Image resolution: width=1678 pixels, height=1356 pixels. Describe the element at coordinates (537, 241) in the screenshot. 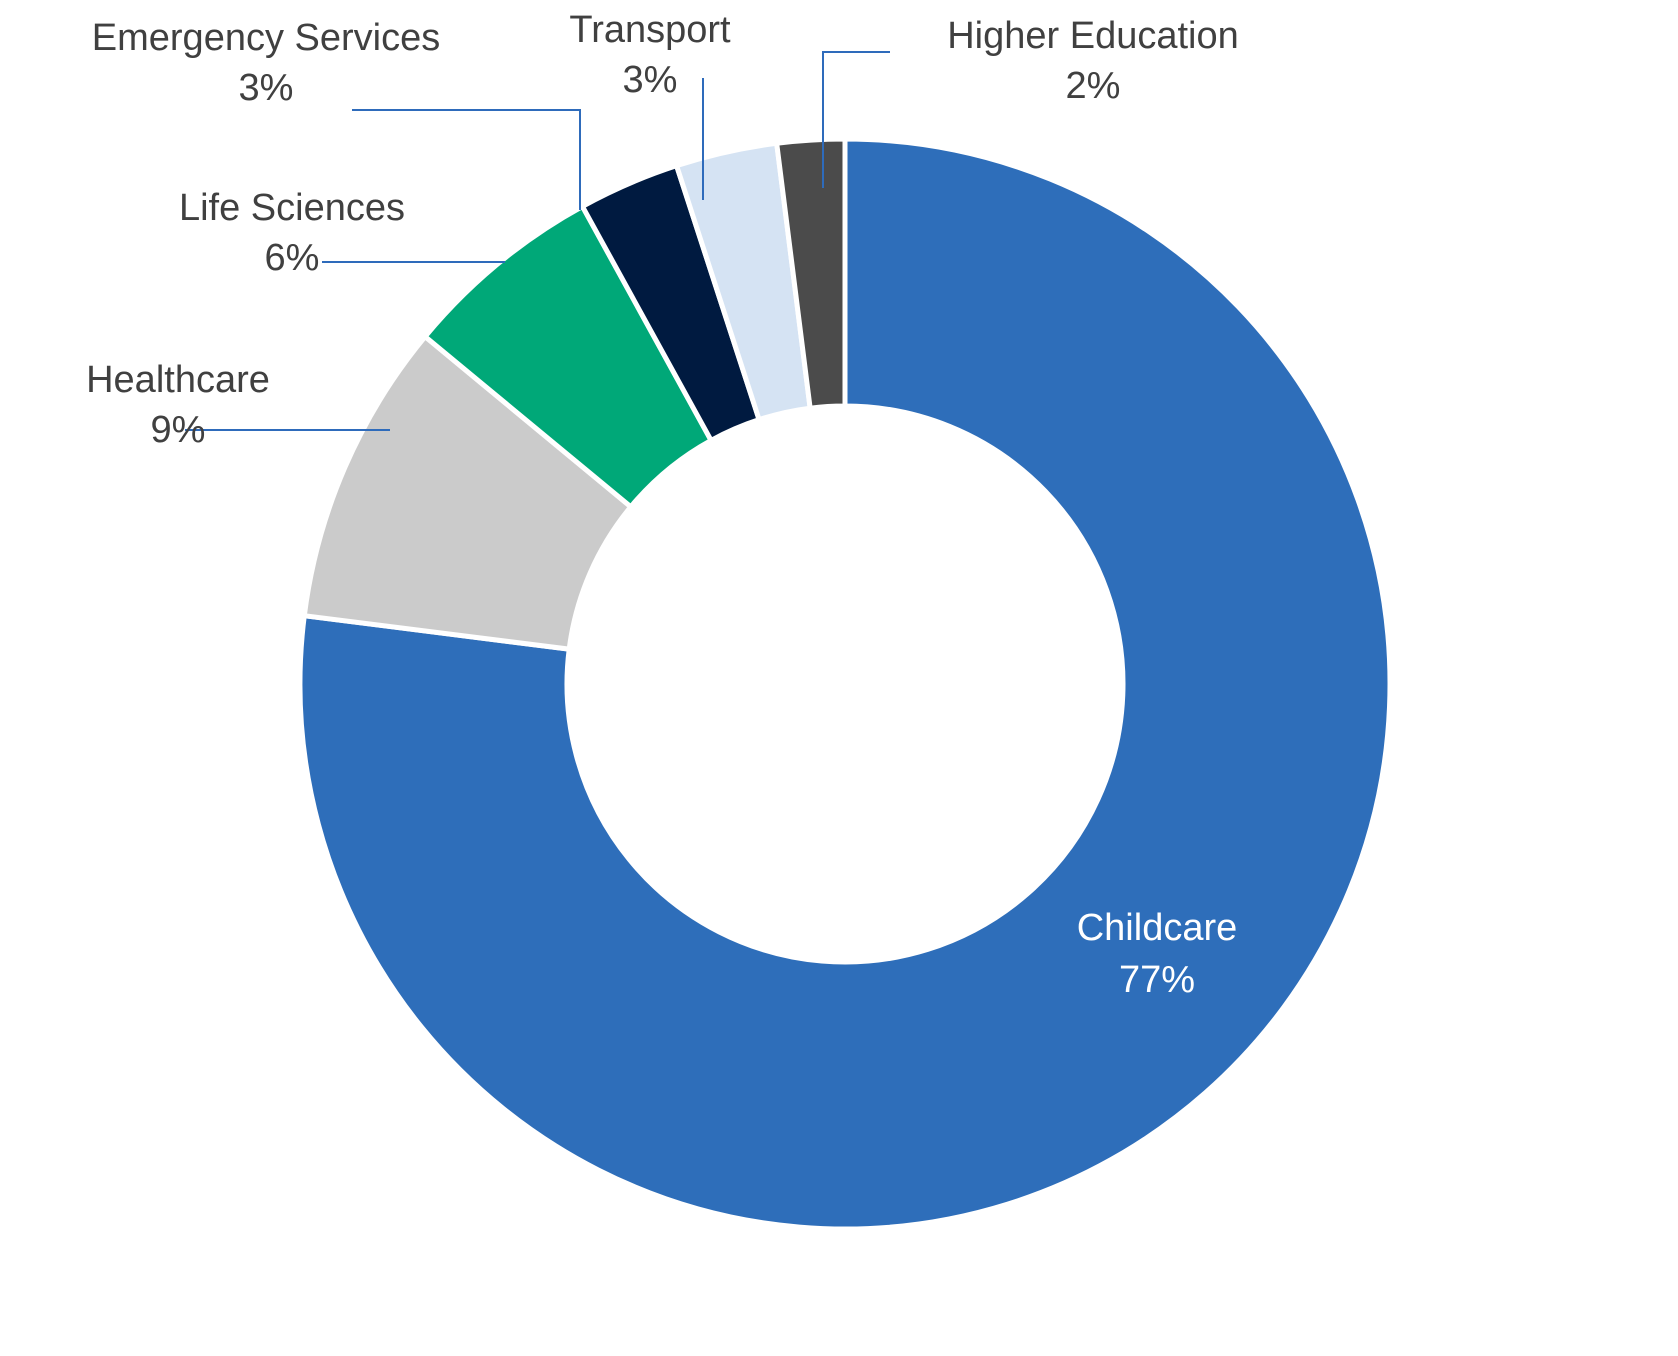

I see `leader-lines-group` at that location.